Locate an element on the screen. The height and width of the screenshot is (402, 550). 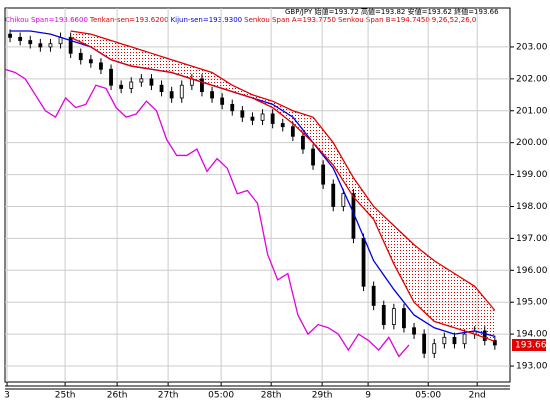
x-tick-label: 2nd is located at coordinates (477, 396).